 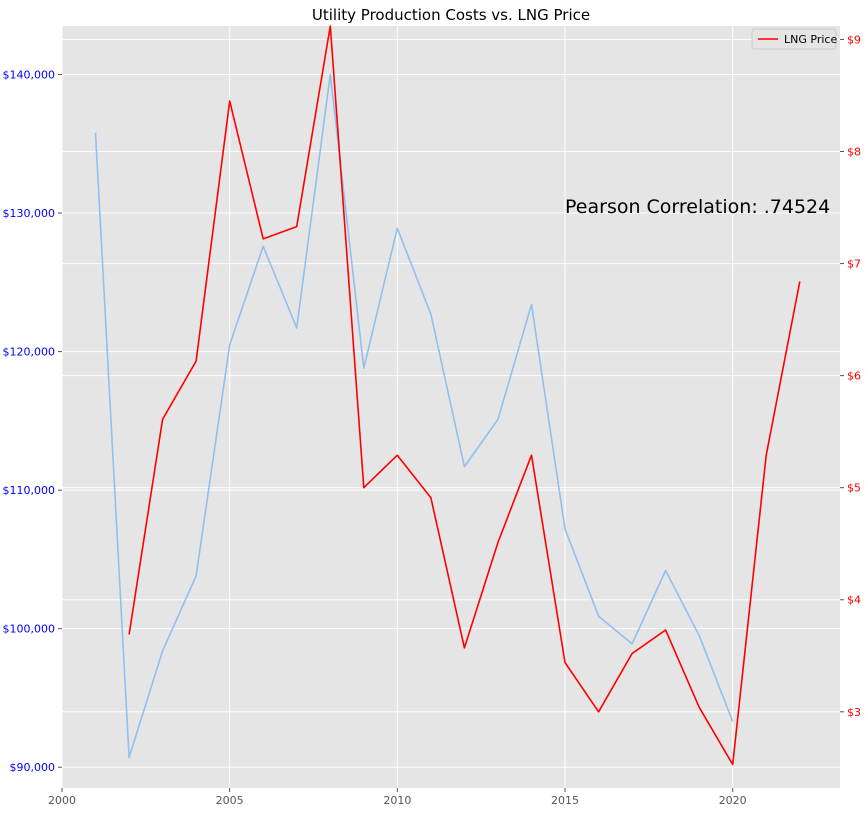 What do you see at coordinates (810, 39) in the screenshot?
I see `legend-label: LNG Price` at bounding box center [810, 39].